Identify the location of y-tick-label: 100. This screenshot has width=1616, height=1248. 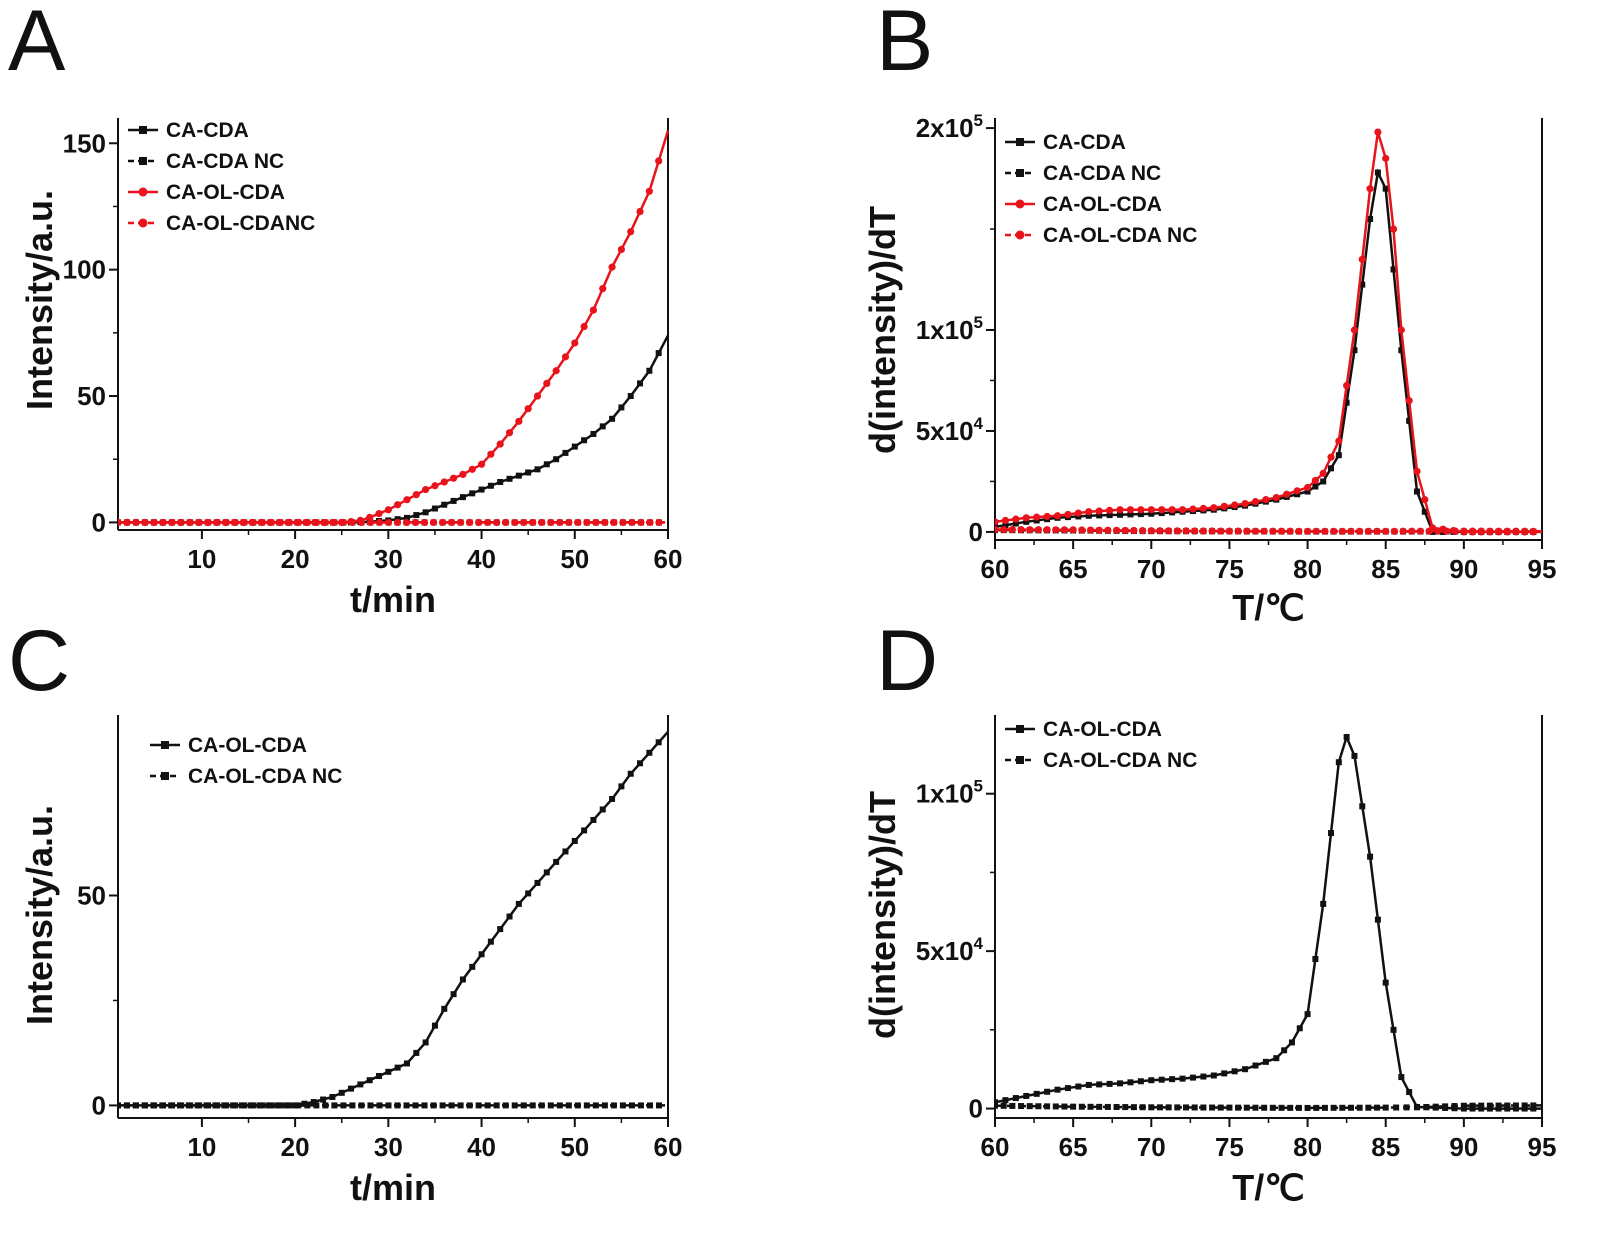
(84, 270).